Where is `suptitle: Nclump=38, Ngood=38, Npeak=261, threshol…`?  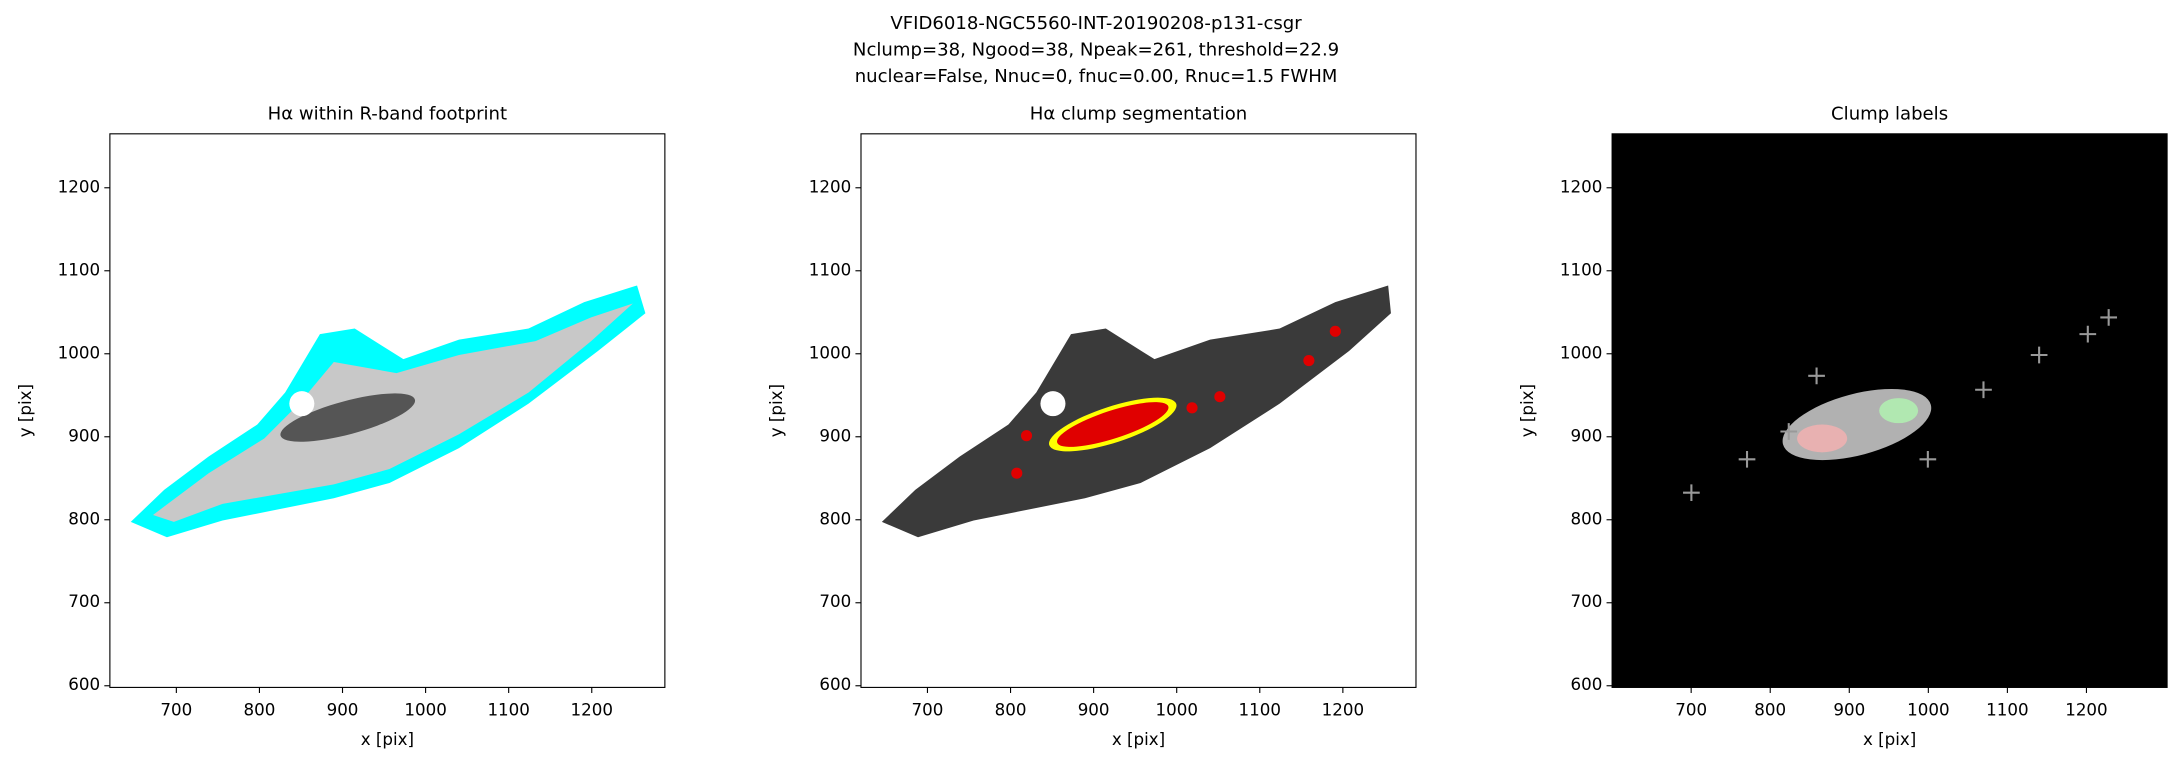 suptitle: Nclump=38, Ngood=38, Npeak=261, threshol… is located at coordinates (1096, 49).